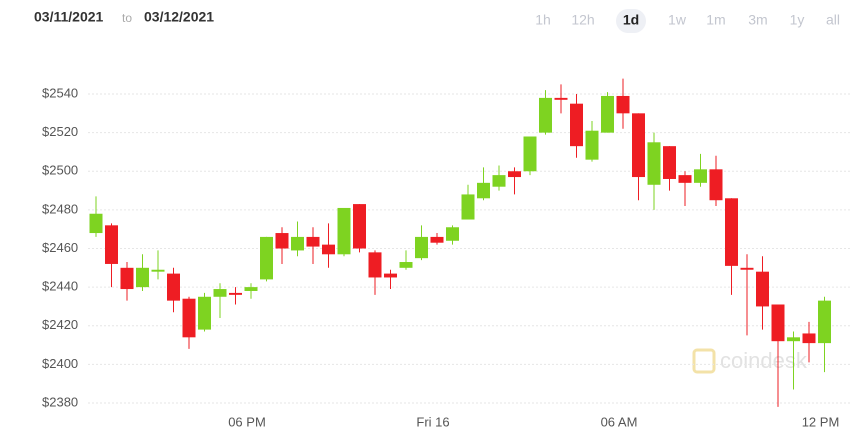 This screenshot has width=857, height=444. Describe the element at coordinates (60, 131) in the screenshot. I see `y-tick-label: $2520` at that location.